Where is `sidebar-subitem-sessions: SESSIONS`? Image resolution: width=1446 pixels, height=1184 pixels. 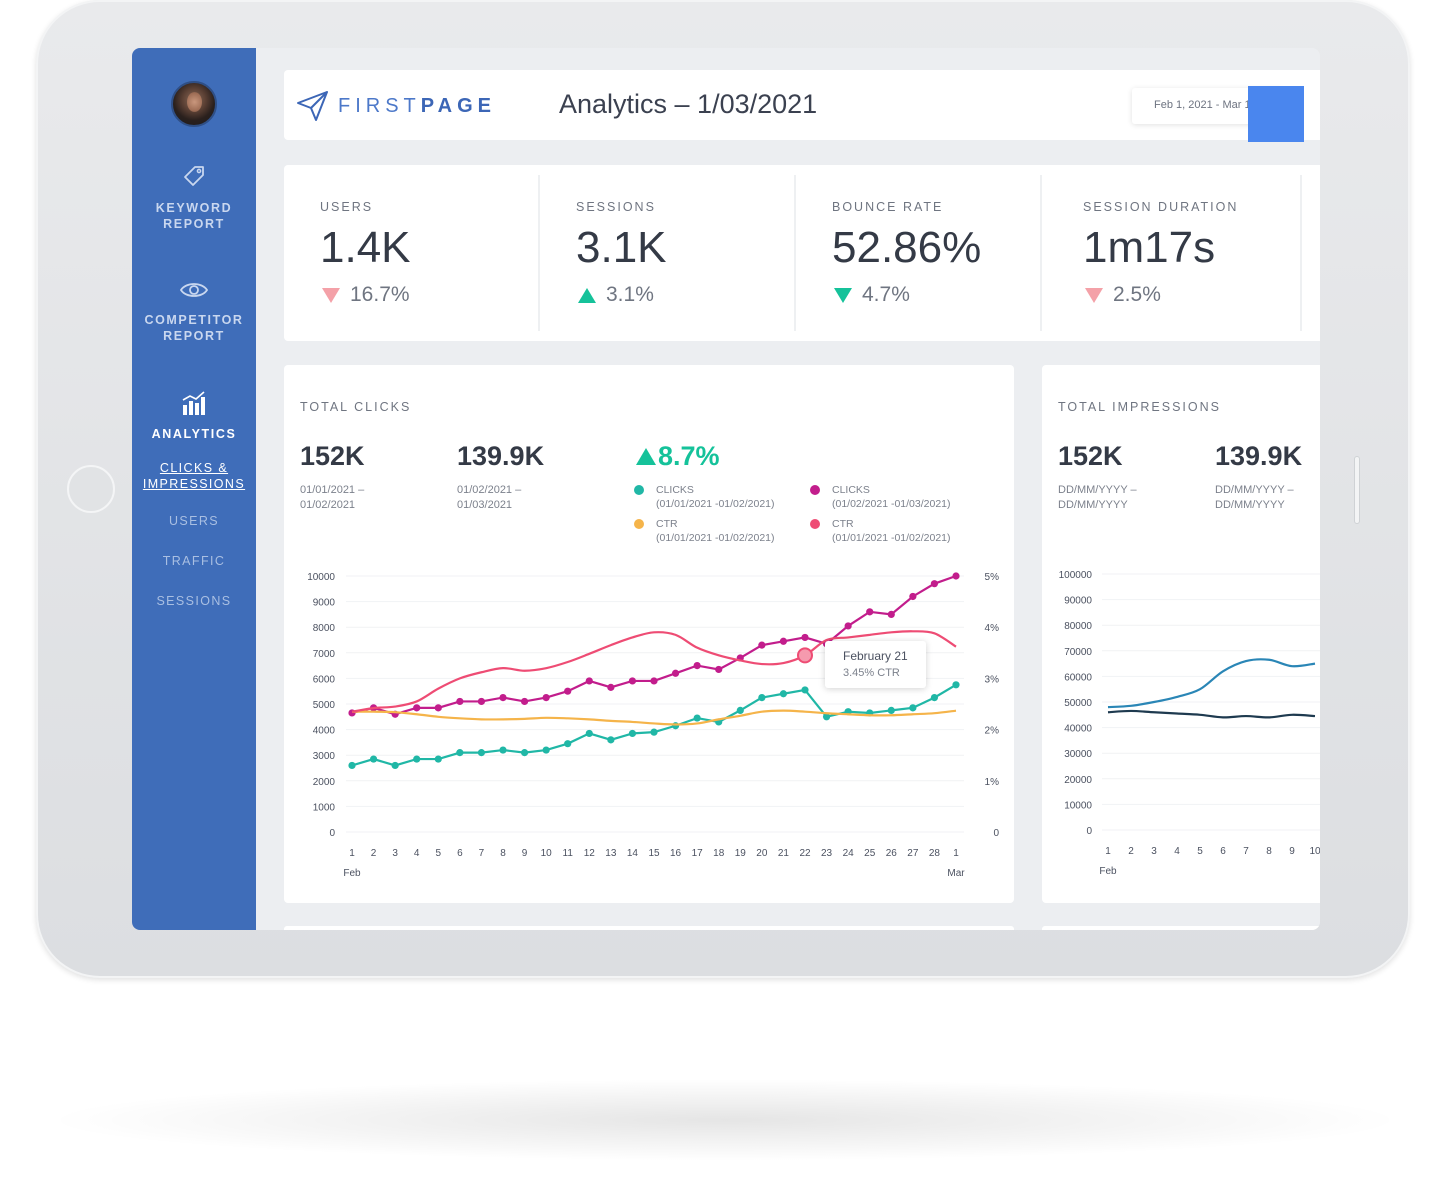 sidebar-subitem-sessions: SESSIONS is located at coordinates (194, 601).